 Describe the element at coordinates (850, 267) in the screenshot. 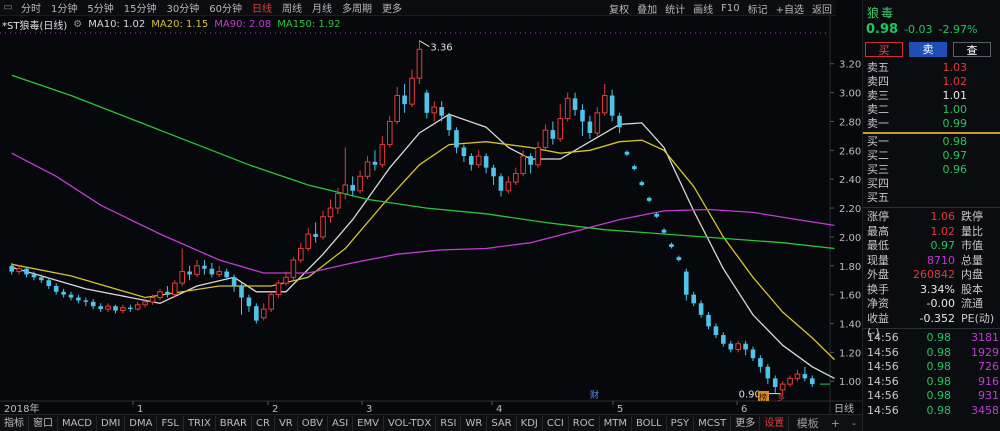

I see `y-tick-label: 1.80` at that location.